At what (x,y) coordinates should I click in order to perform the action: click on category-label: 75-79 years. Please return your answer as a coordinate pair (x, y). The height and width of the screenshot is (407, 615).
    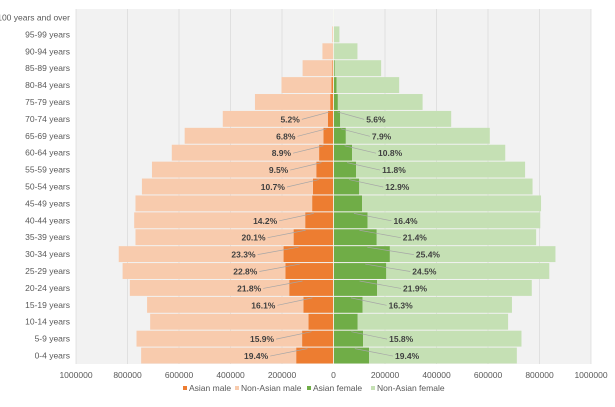
    Looking at the image, I should click on (47, 102).